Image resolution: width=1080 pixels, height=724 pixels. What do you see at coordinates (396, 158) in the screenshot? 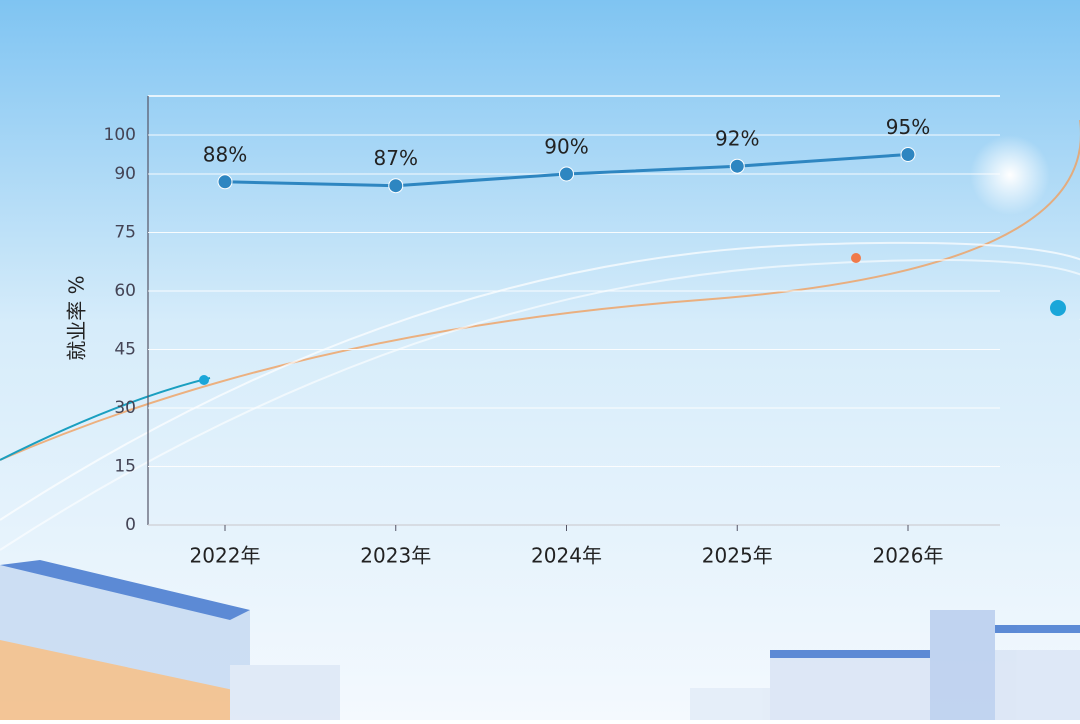
I see `data-label: 87%` at bounding box center [396, 158].